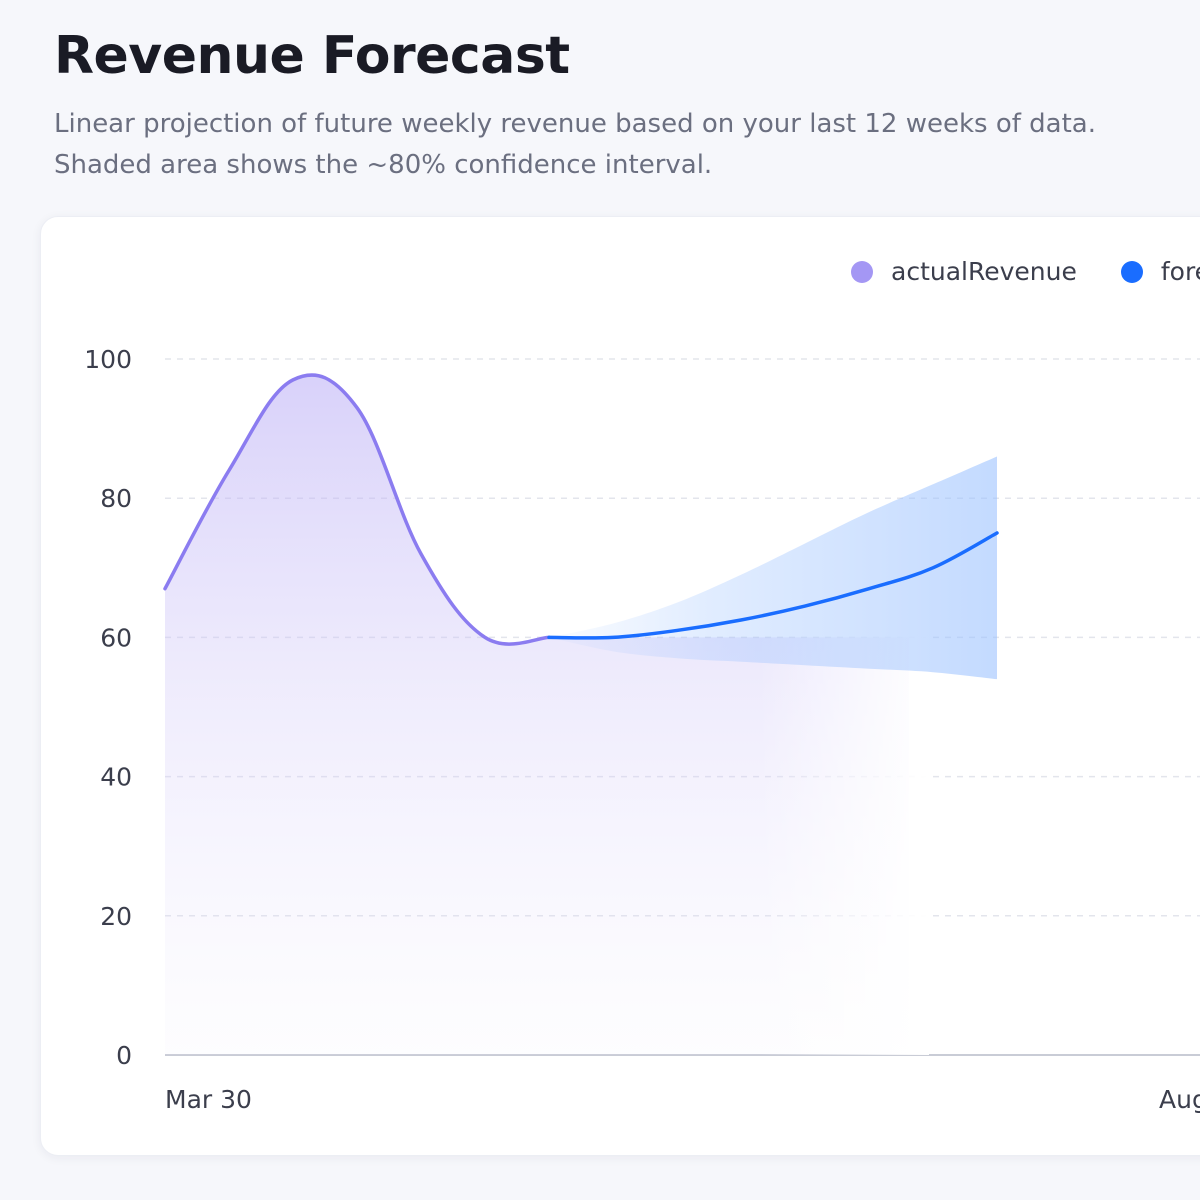 The image size is (1200, 1200). I want to click on y-tick-label-20: 20, so click(116, 916).